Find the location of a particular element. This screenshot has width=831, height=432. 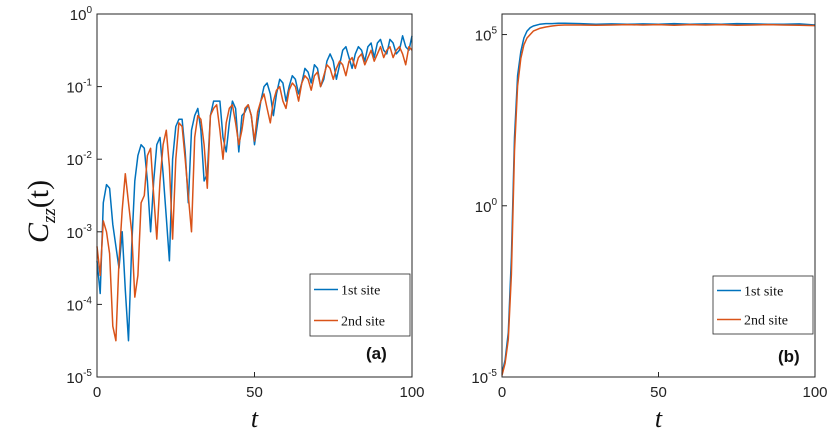

y-tick-label: 10⁻³ is located at coordinates (79, 232).